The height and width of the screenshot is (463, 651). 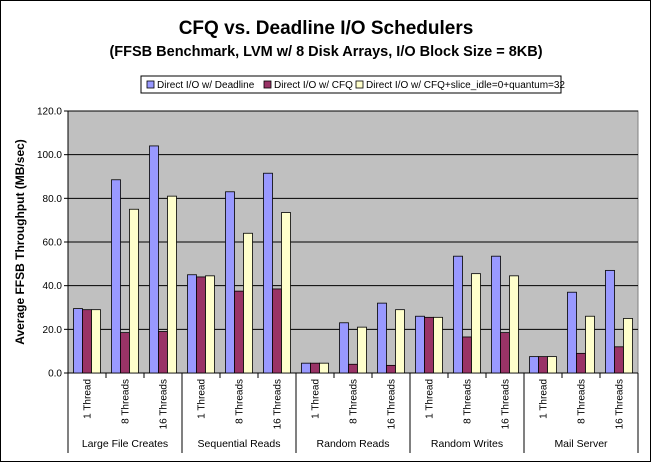 What do you see at coordinates (53, 286) in the screenshot?
I see `y-tick-label: 40.0` at bounding box center [53, 286].